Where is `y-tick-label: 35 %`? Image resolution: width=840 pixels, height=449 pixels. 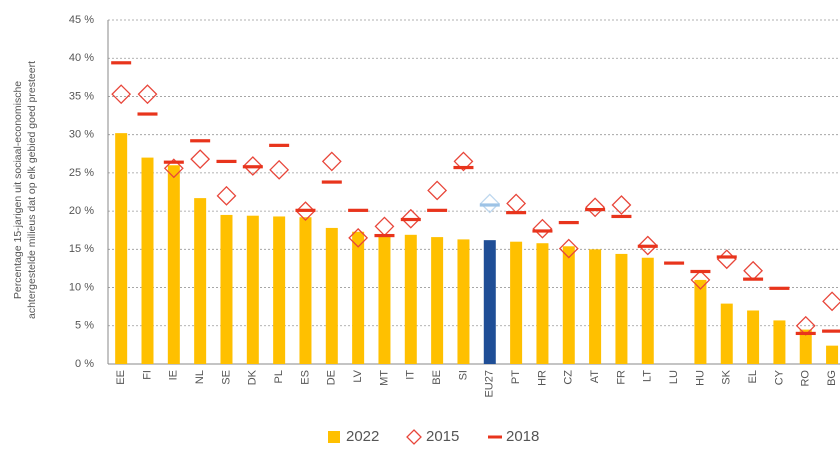
y-tick-label: 35 % is located at coordinates (81, 96).